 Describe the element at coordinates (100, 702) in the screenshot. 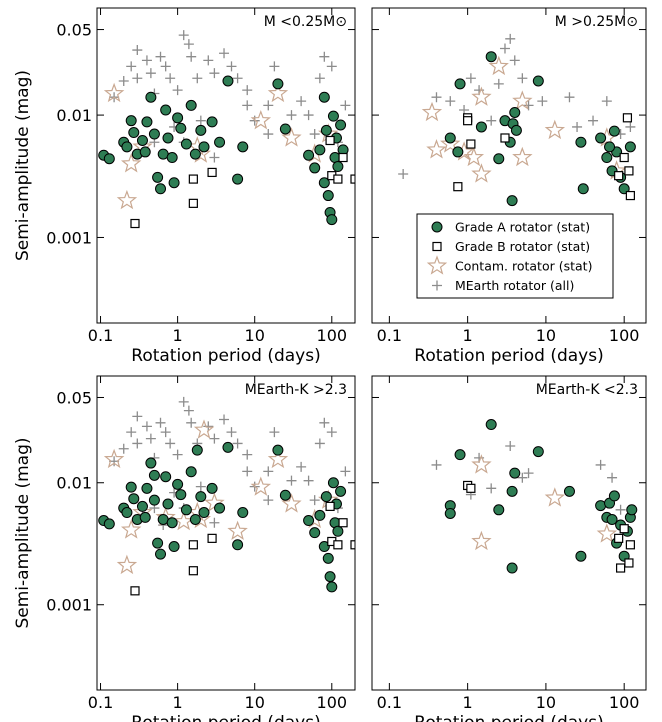

I see `x-tick-label: 0.1` at that location.